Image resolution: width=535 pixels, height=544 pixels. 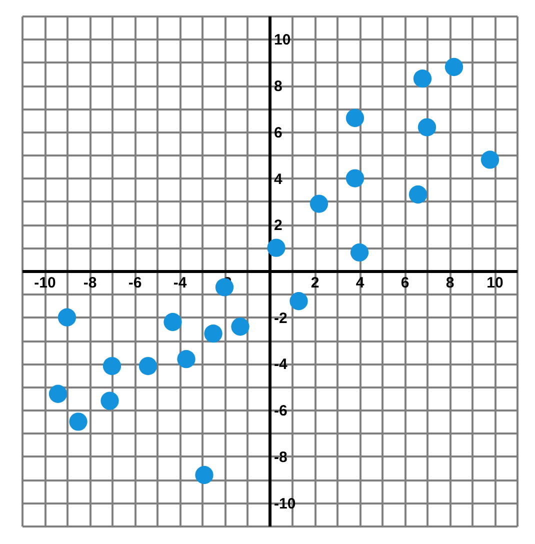 What do you see at coordinates (90, 283) in the screenshot?
I see `x-tick-label: -8` at bounding box center [90, 283].